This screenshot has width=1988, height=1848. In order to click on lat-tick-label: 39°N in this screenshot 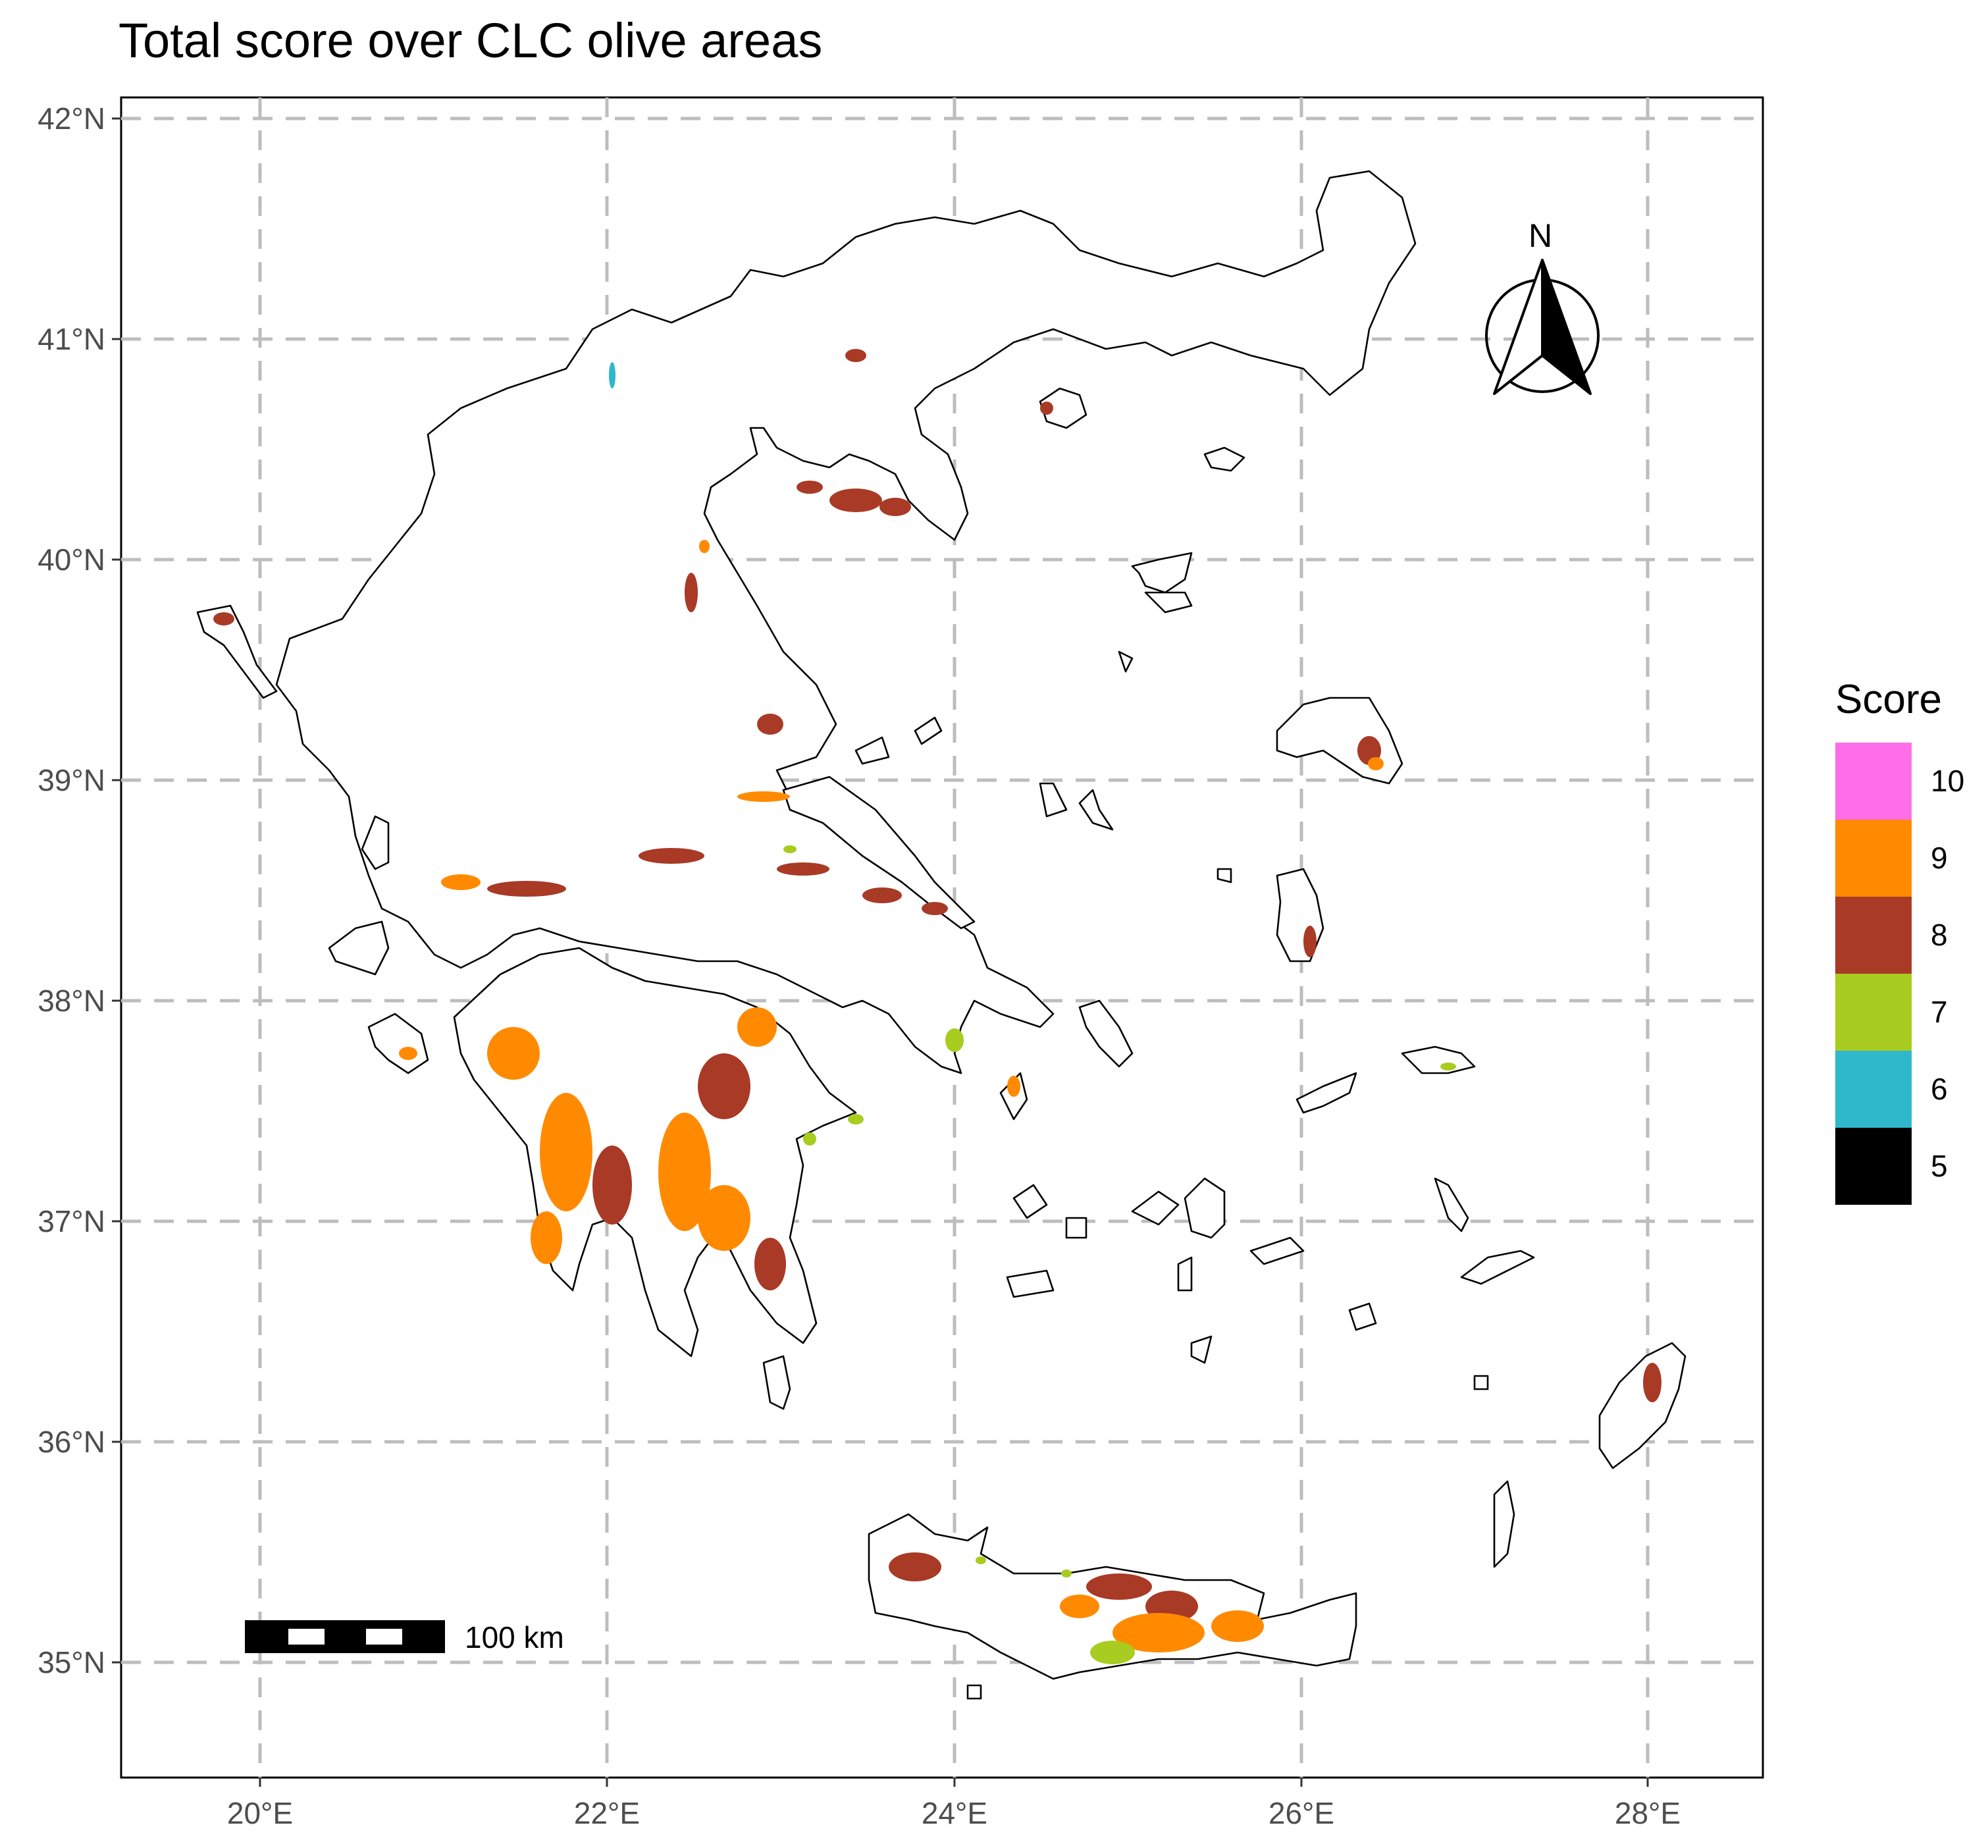, I will do `click(71, 780)`.